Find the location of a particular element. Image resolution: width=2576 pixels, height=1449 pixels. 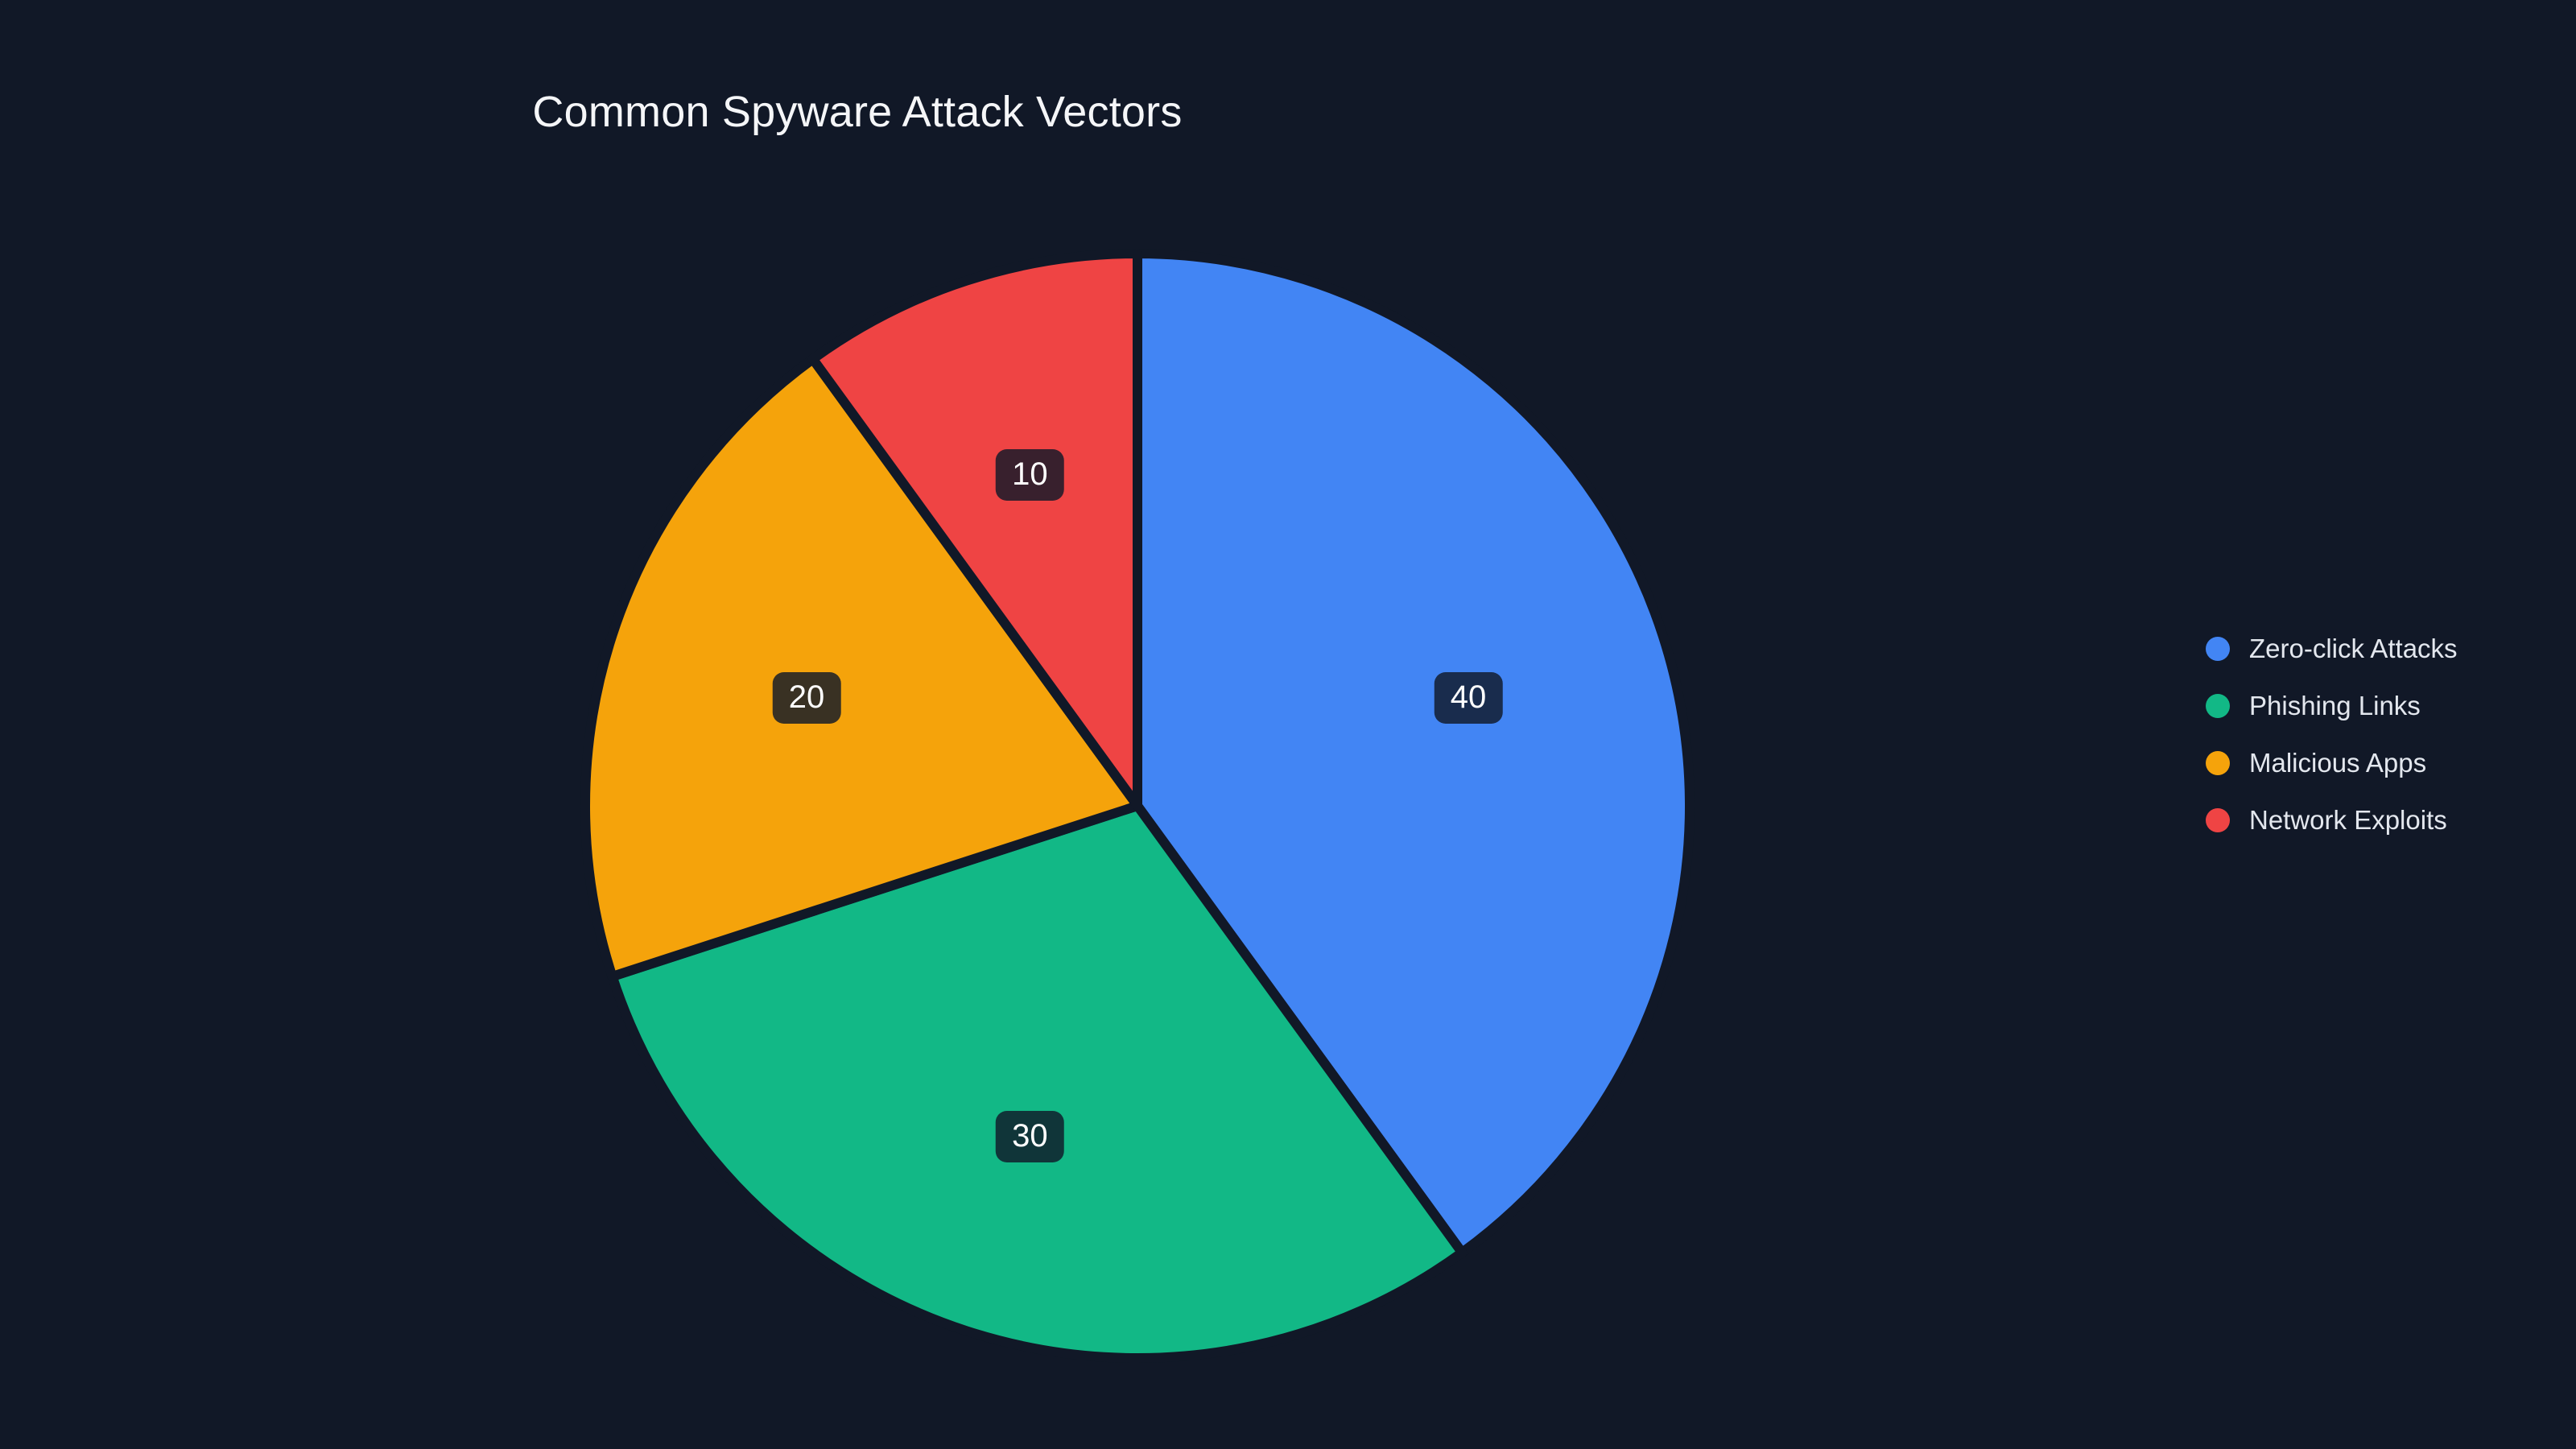

legend-item: Malicious Apps is located at coordinates (2375, 762).